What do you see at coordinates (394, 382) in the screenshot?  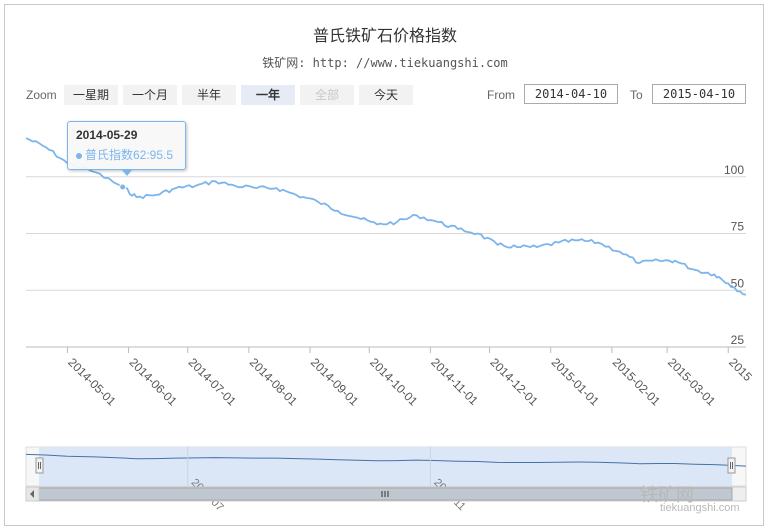 I see `x-tick-label: 2014-10-01` at bounding box center [394, 382].